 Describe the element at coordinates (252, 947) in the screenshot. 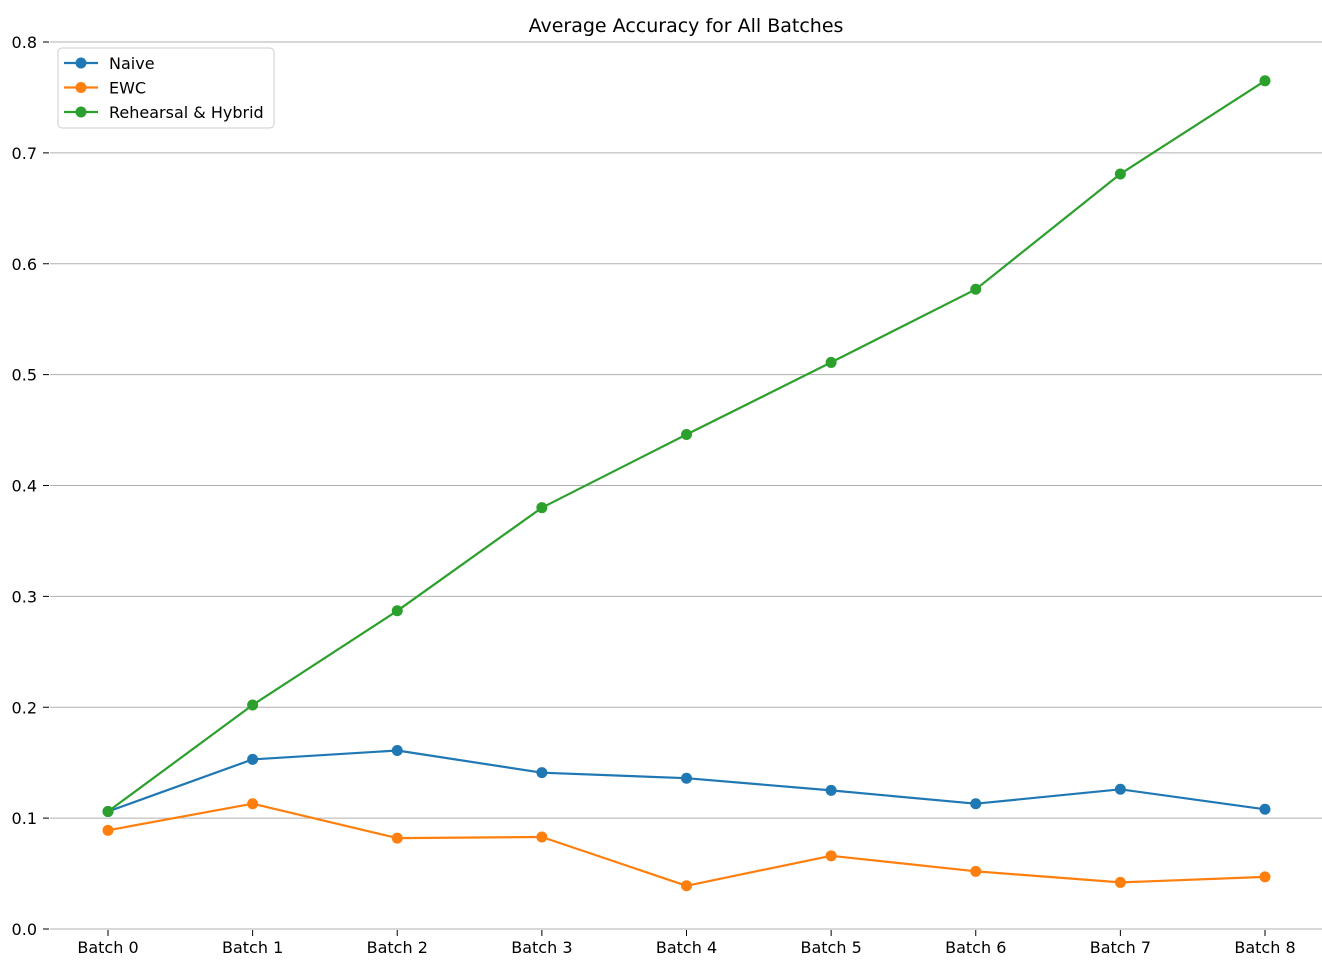

I see `x-tick-label: Batch 1` at that location.